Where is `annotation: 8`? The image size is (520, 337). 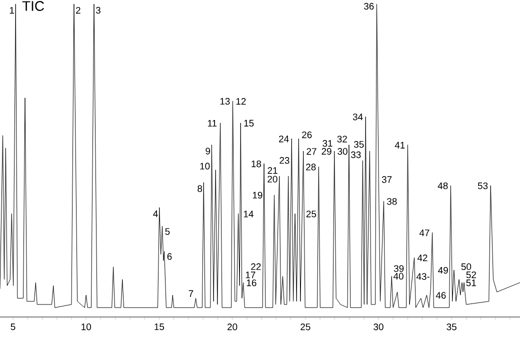
annotation: 8 is located at coordinates (200, 188).